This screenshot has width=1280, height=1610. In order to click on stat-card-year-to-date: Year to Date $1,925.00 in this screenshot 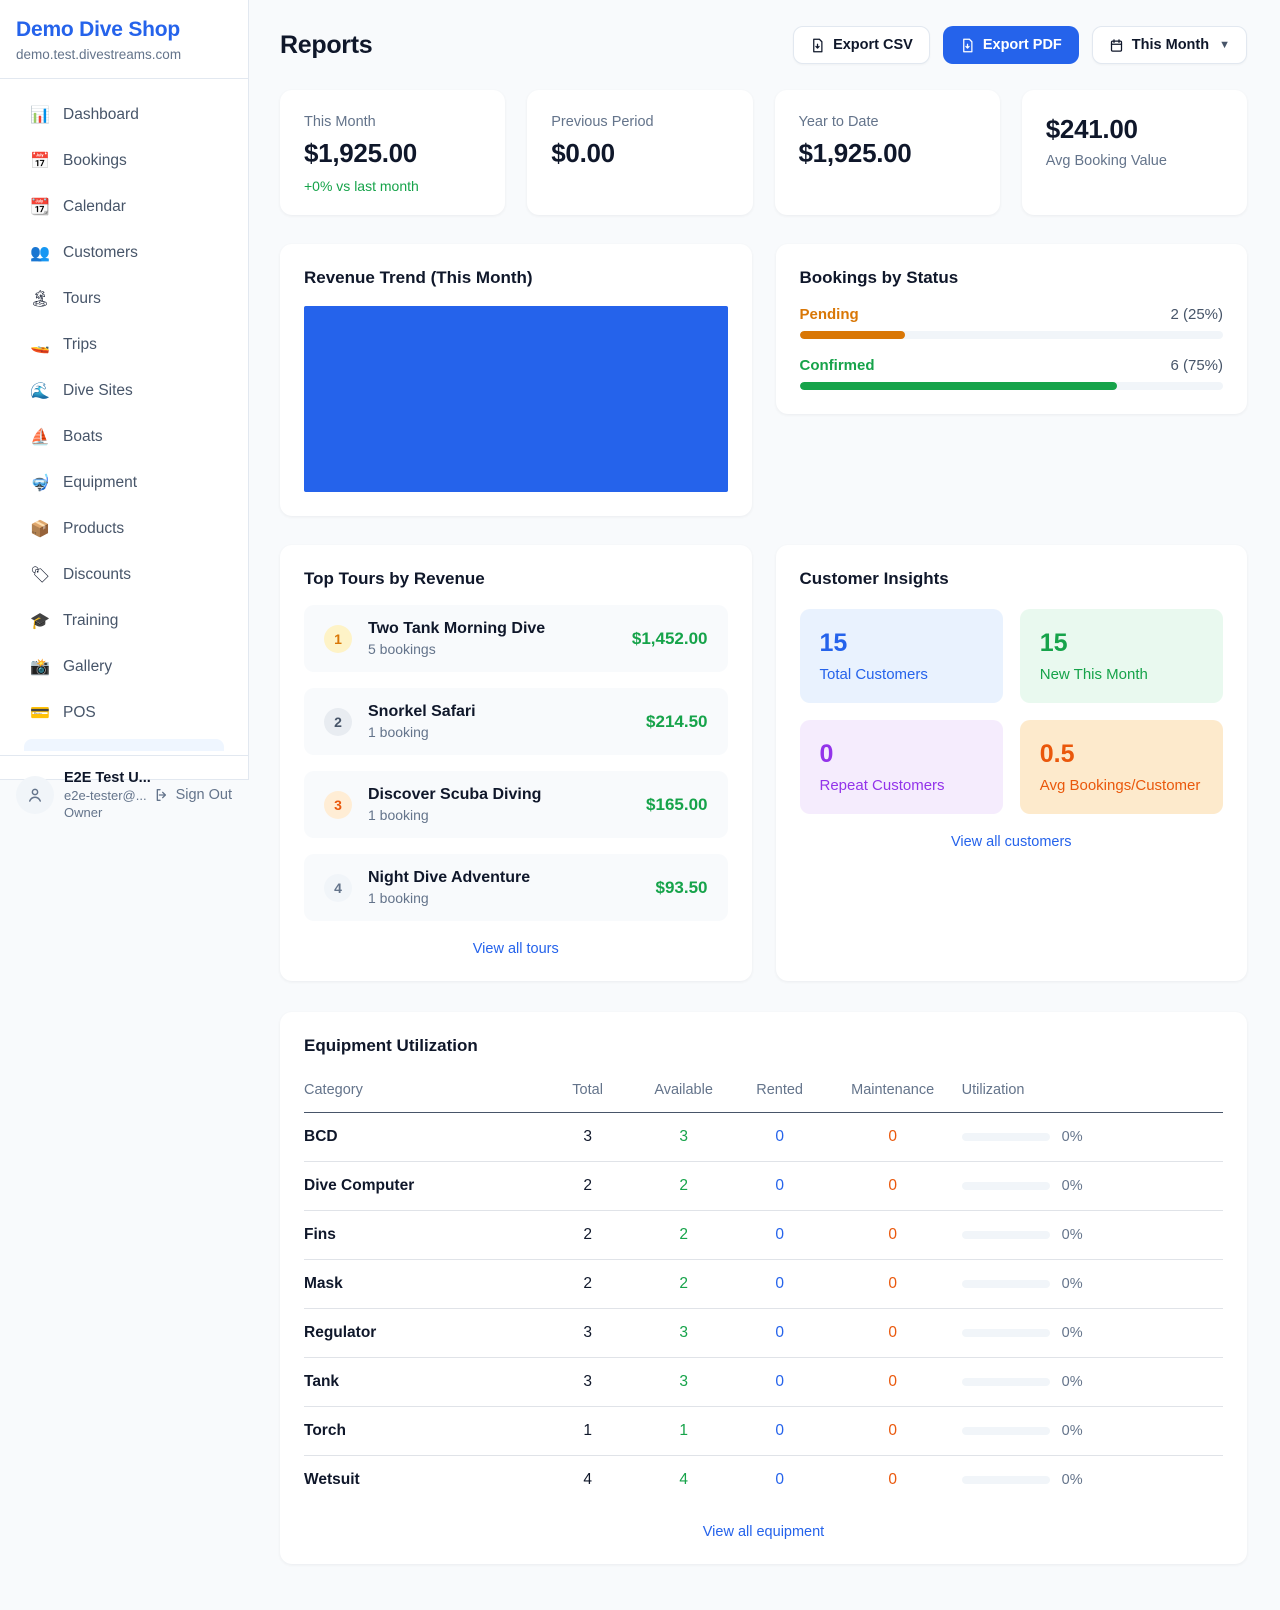, I will do `click(887, 152)`.